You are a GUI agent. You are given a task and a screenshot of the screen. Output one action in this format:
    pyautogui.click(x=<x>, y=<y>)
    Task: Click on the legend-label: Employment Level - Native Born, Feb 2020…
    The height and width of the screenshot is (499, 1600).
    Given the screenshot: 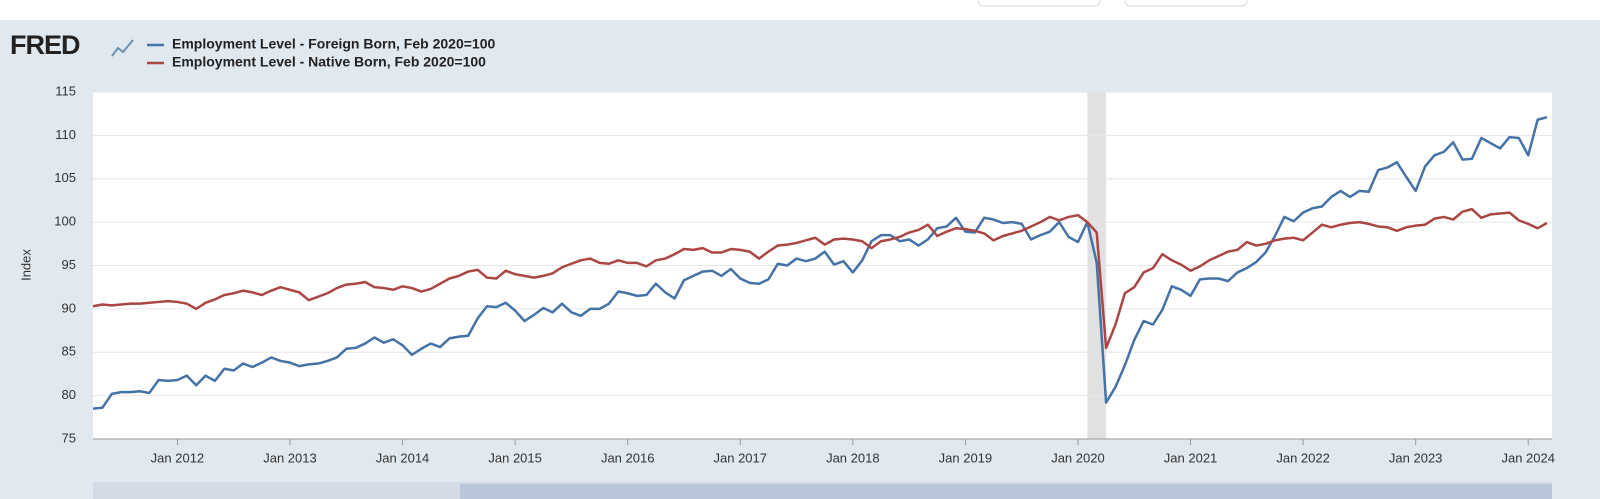 What is the action you would take?
    pyautogui.click(x=329, y=62)
    